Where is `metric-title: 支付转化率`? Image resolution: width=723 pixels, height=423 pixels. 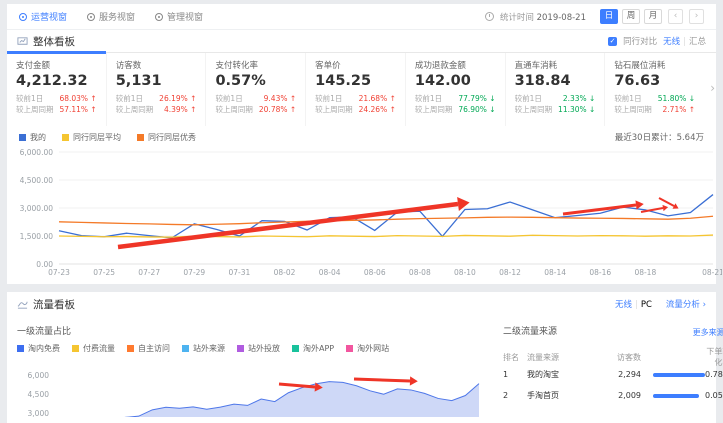 metric-title: 支付转化率 is located at coordinates (236, 66).